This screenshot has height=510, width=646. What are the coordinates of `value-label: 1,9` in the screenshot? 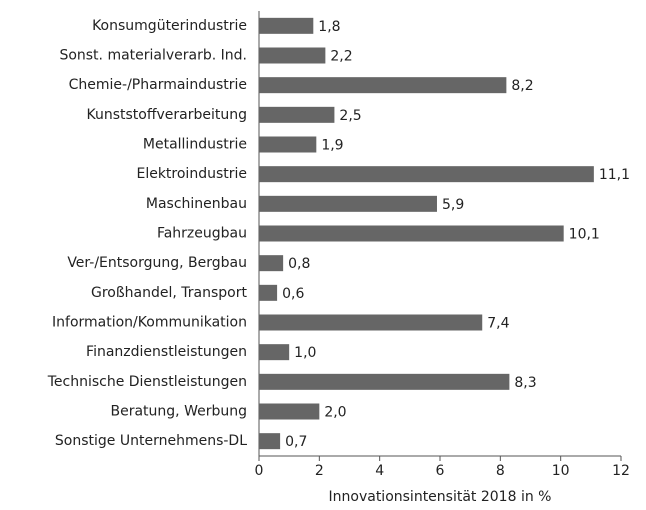 It's located at (332, 146).